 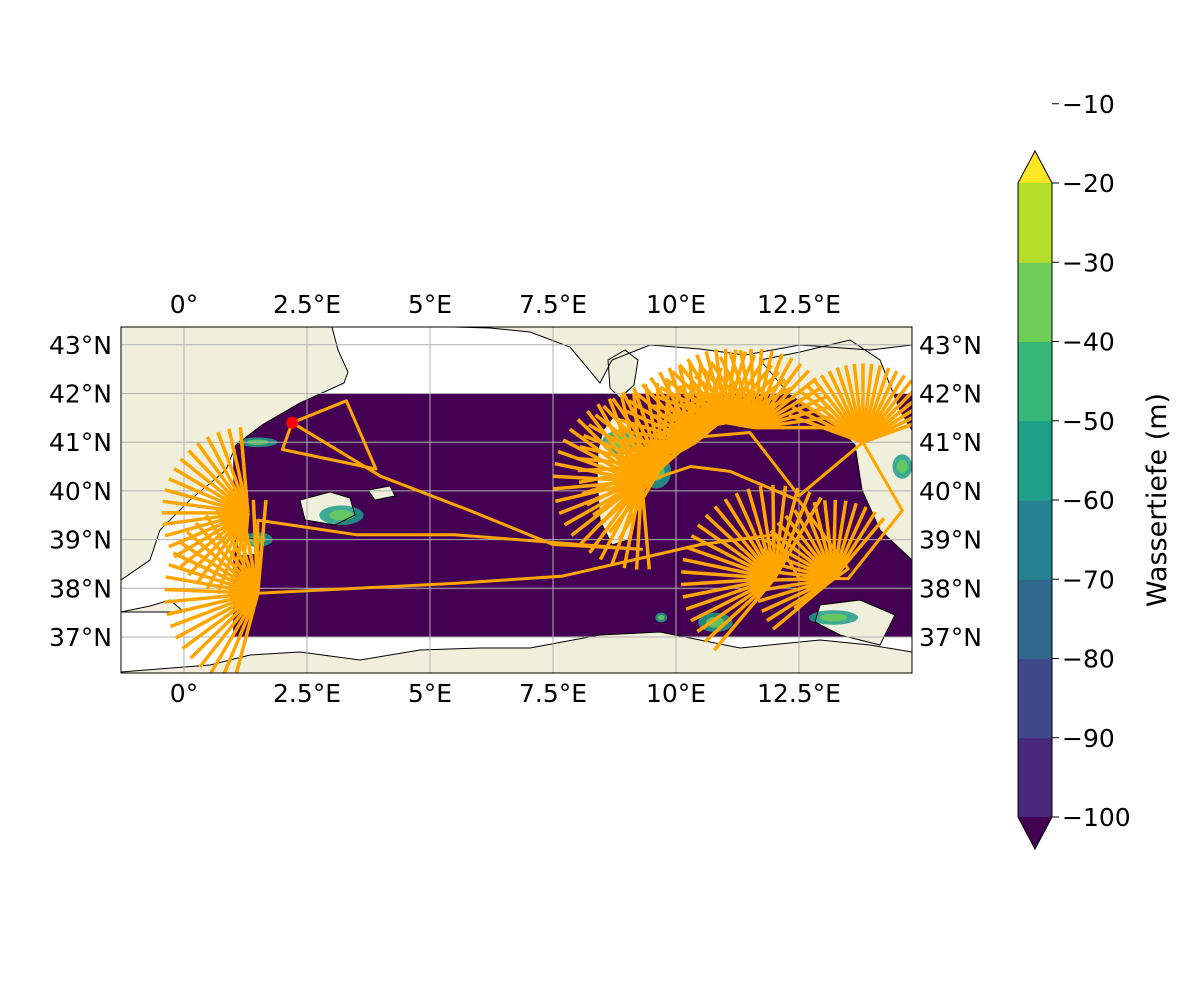 I want to click on x-tick-labels-top: 0° 2.5°E 5°E 7.5°E 10°E 12.5°E, so click(x=505, y=304).